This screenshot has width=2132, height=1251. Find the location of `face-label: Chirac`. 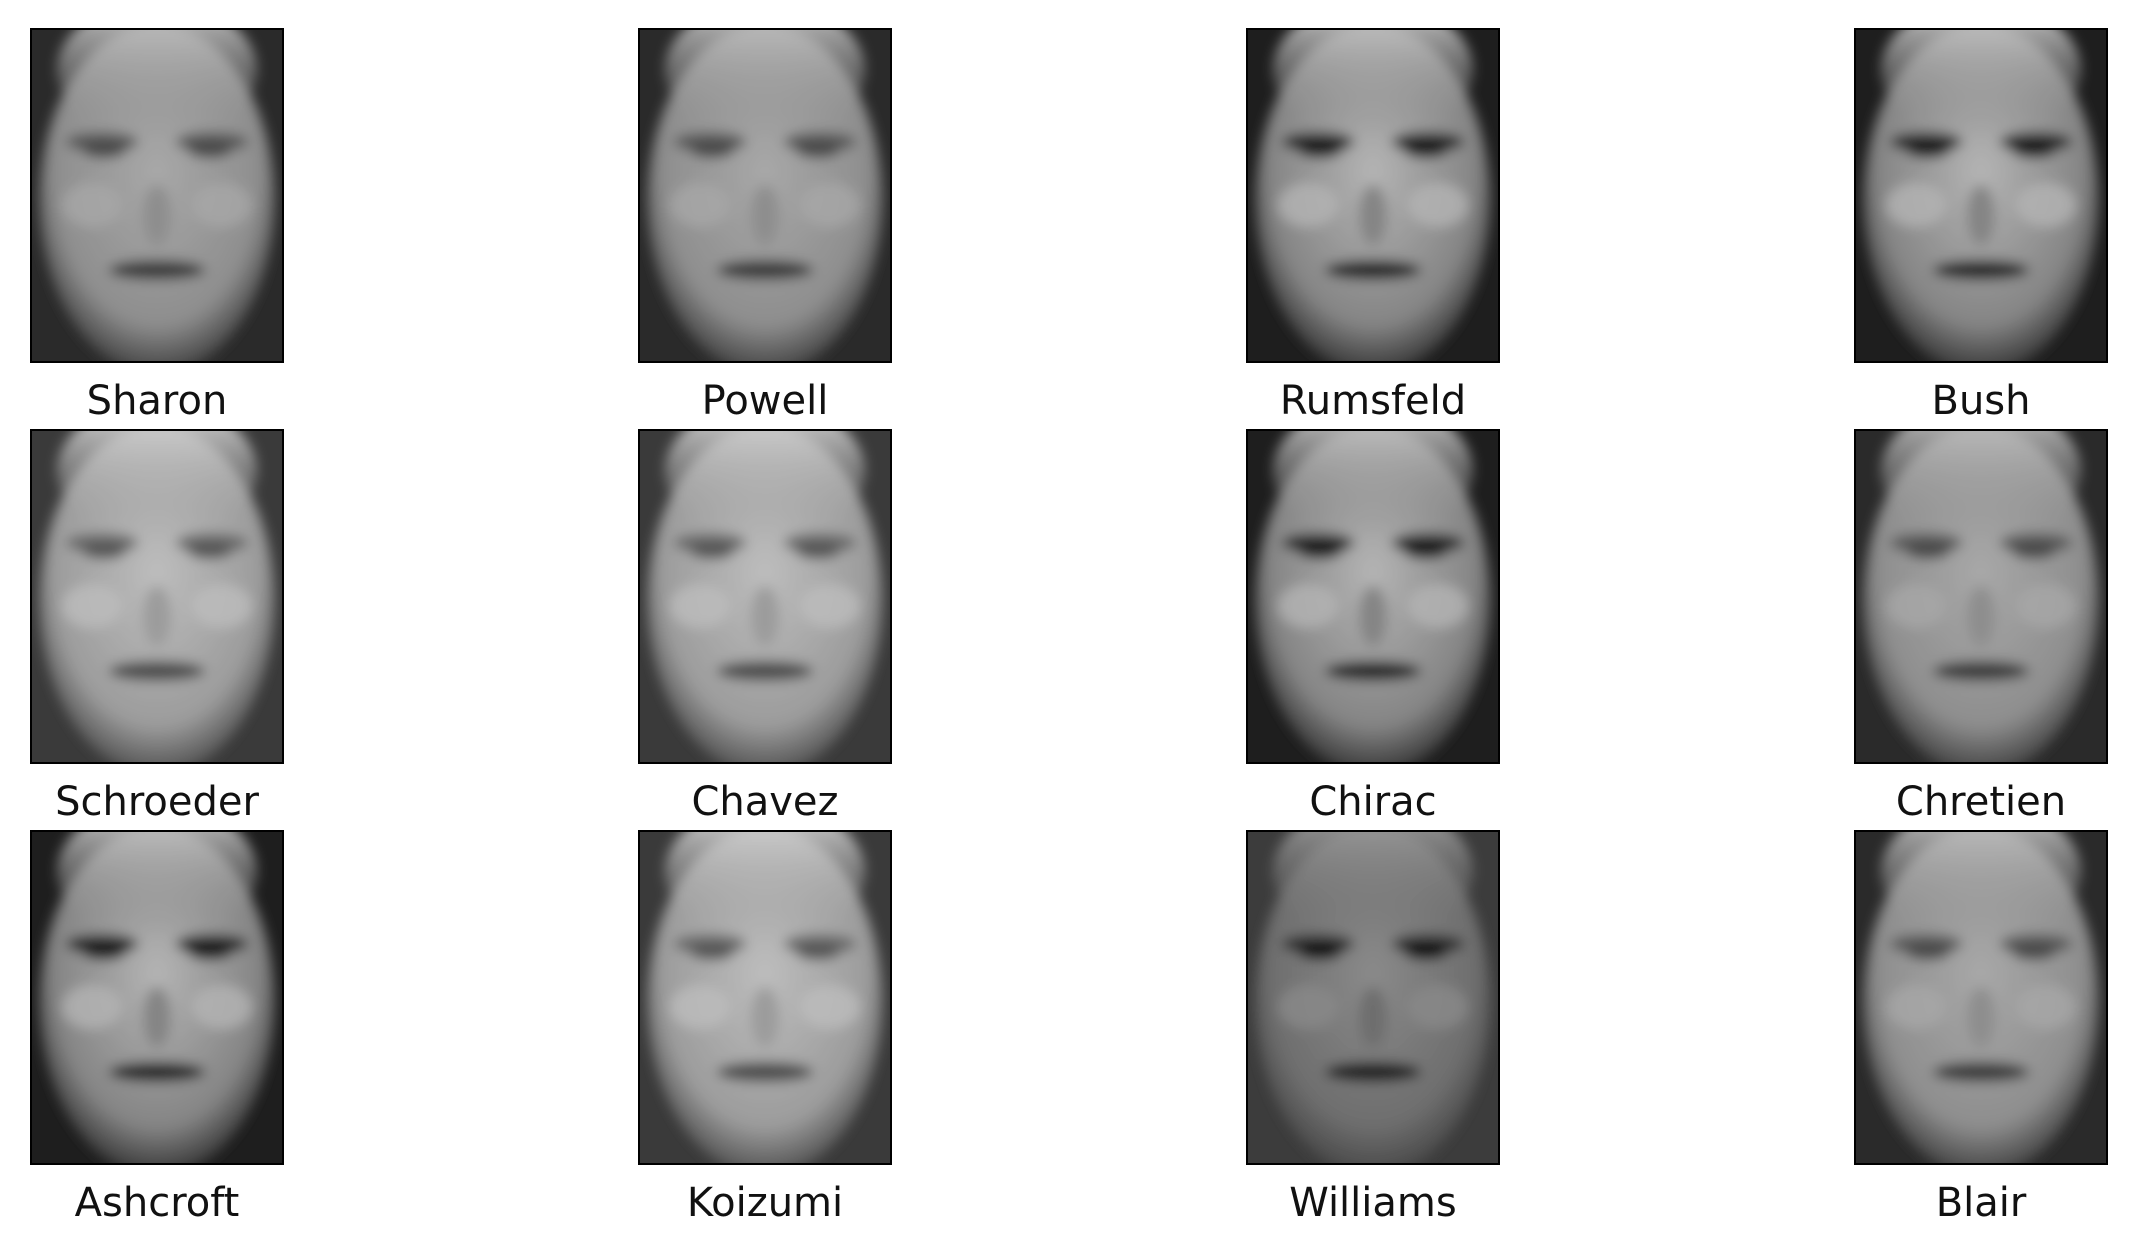

face-label: Chirac is located at coordinates (1373, 802).